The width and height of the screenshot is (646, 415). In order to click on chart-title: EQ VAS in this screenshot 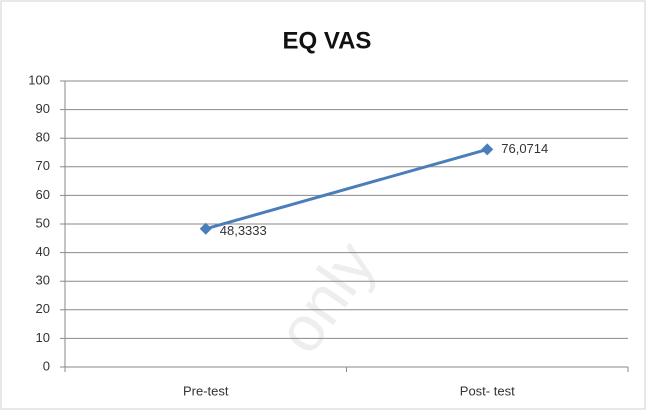, I will do `click(327, 40)`.